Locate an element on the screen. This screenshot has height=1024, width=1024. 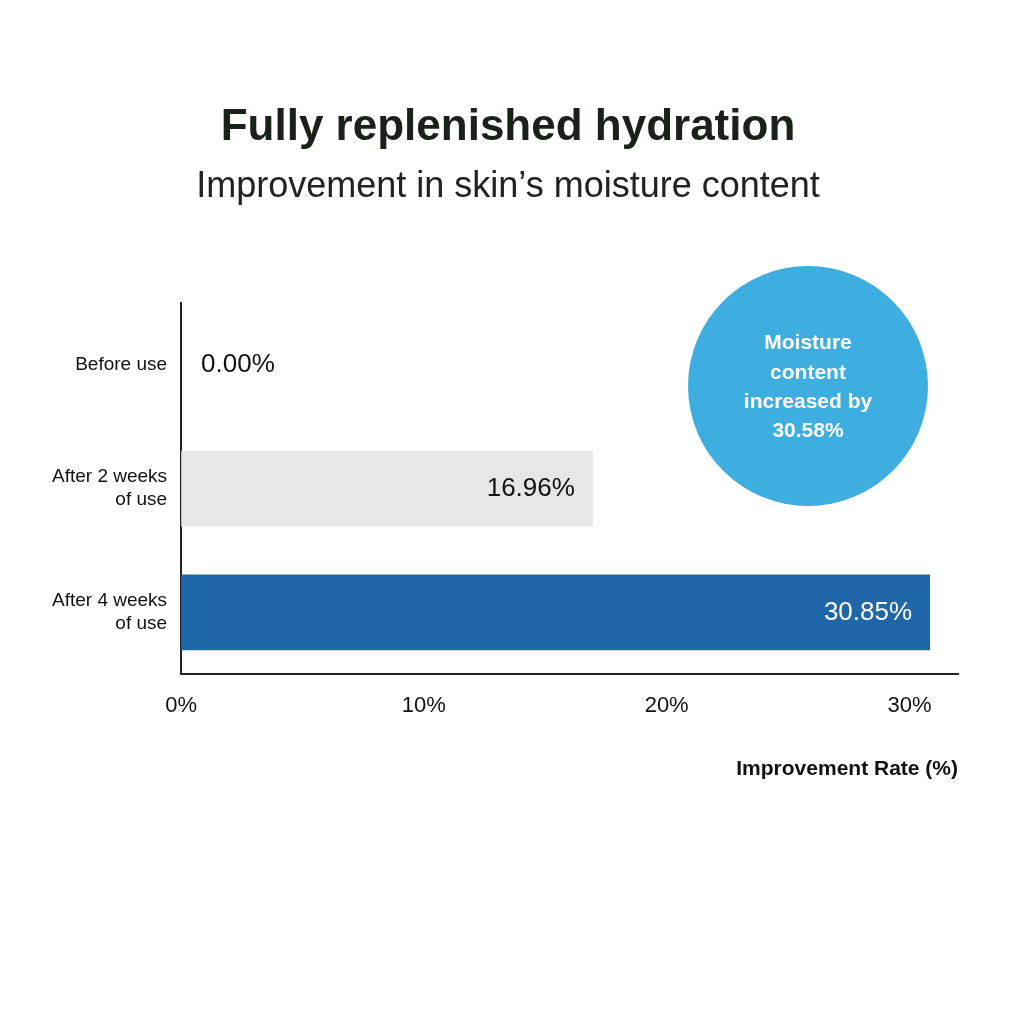
x-tick-label: 30% is located at coordinates (909, 704).